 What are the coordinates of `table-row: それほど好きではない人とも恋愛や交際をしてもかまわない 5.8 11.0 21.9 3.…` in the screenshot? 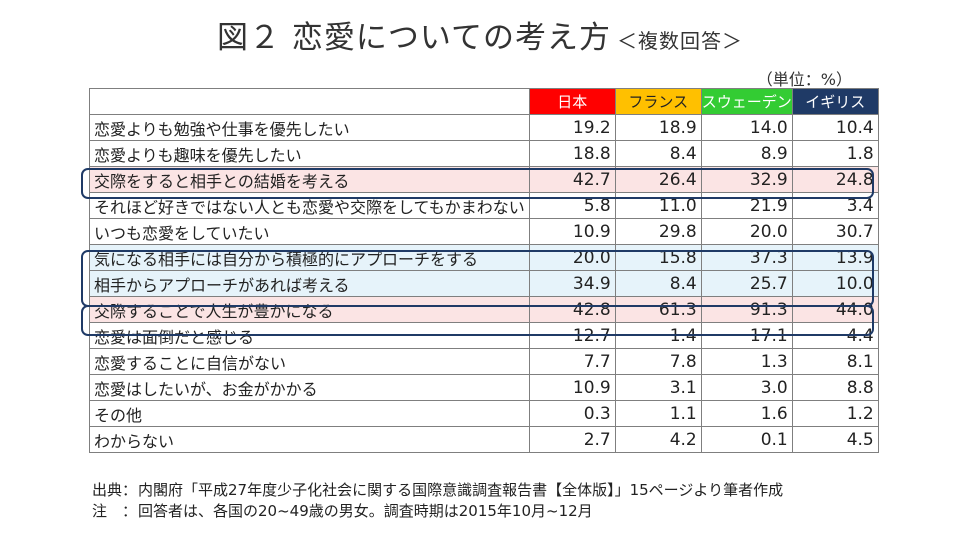 It's located at (484, 205).